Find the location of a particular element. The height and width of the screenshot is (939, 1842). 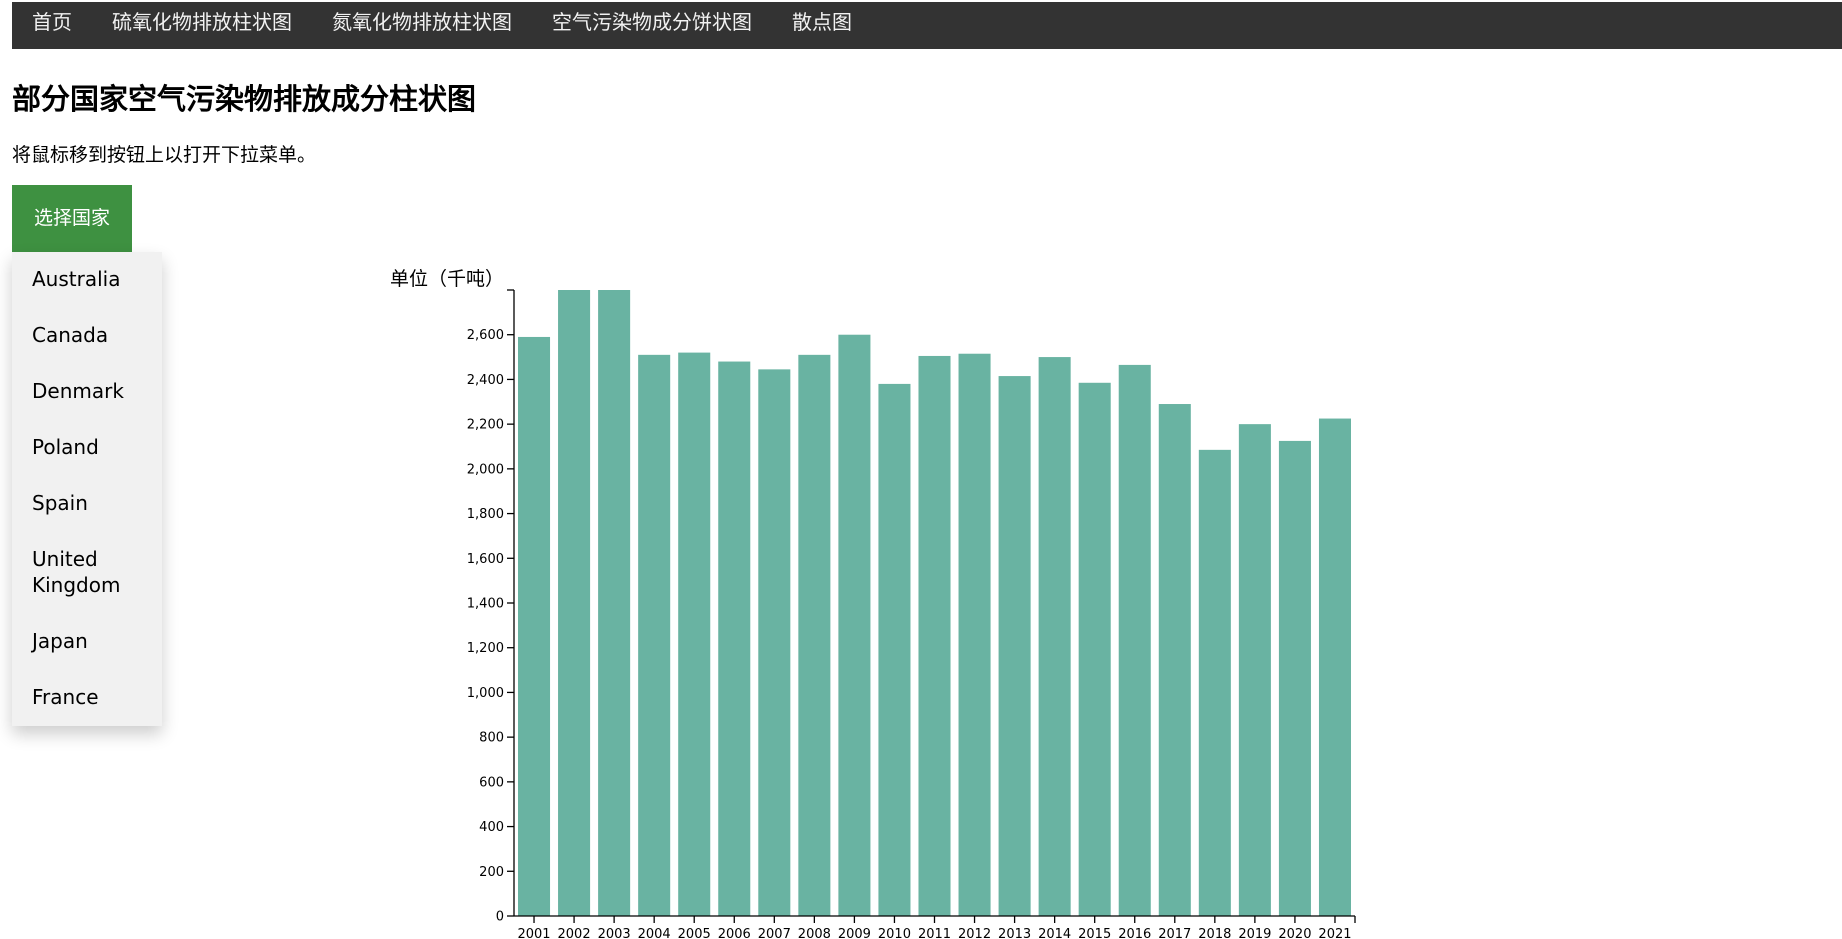

x-tick-label: 2003 is located at coordinates (614, 933).